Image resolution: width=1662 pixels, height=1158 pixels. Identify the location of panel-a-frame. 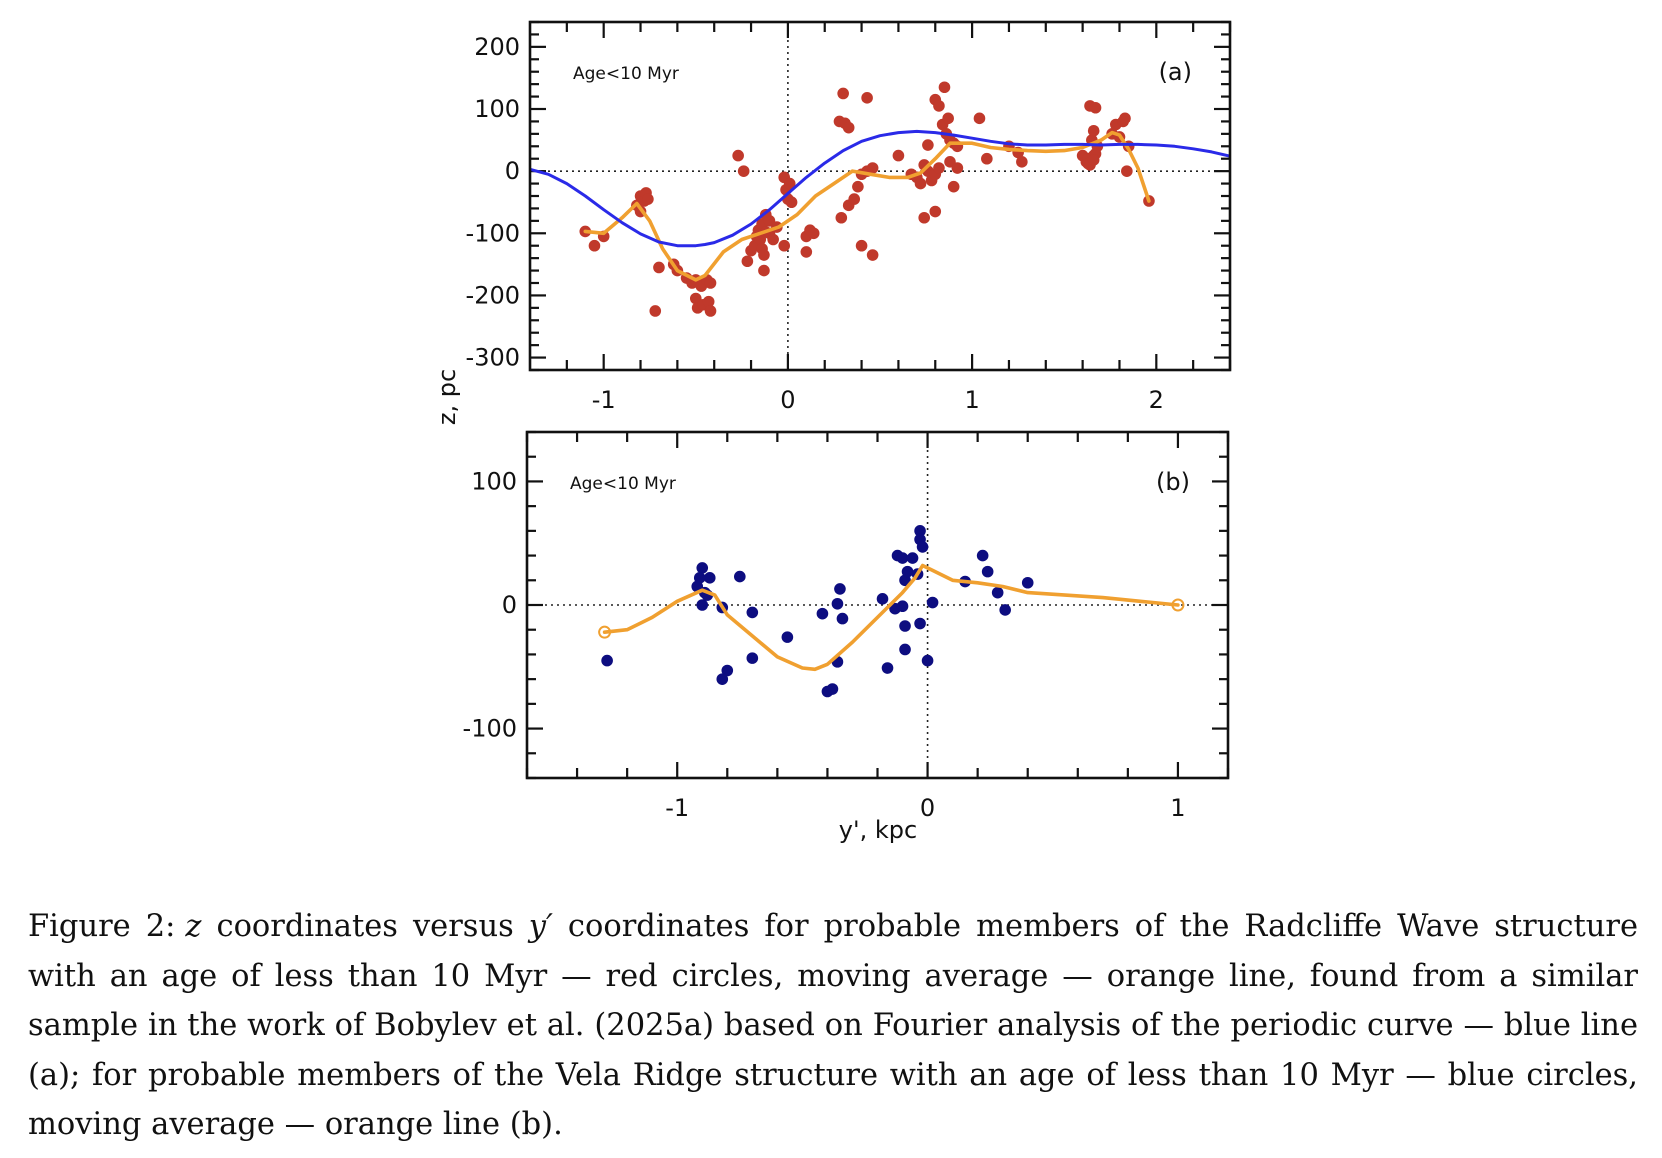
(880, 196).